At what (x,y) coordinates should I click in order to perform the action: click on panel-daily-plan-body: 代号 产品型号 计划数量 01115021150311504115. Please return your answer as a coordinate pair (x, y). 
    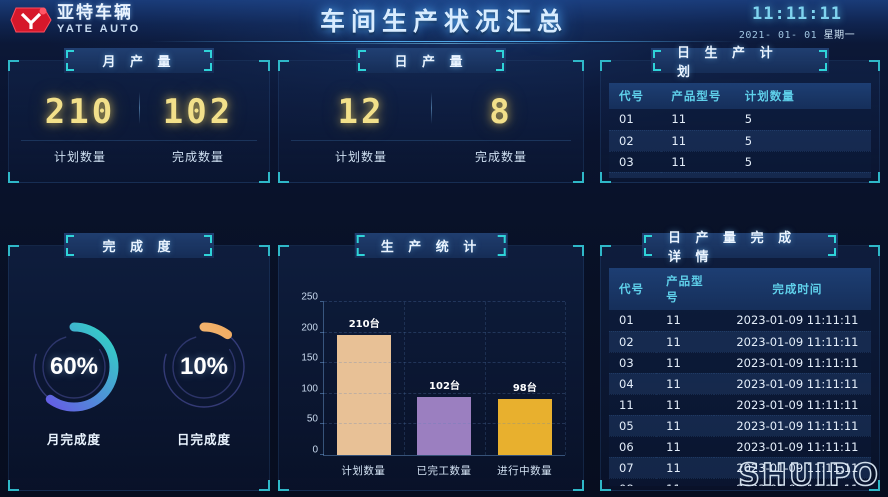
    Looking at the image, I should click on (740, 121).